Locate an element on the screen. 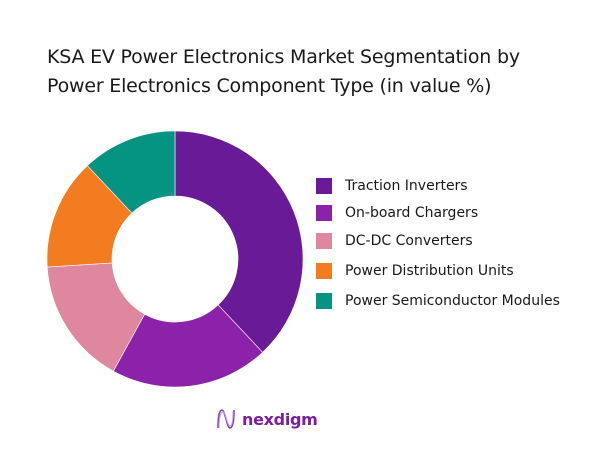  legend-label: On-board Chargers is located at coordinates (412, 213).